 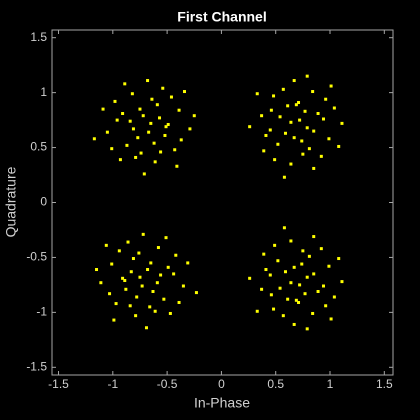 I want to click on x-tick-label: 1, so click(x=330, y=384).